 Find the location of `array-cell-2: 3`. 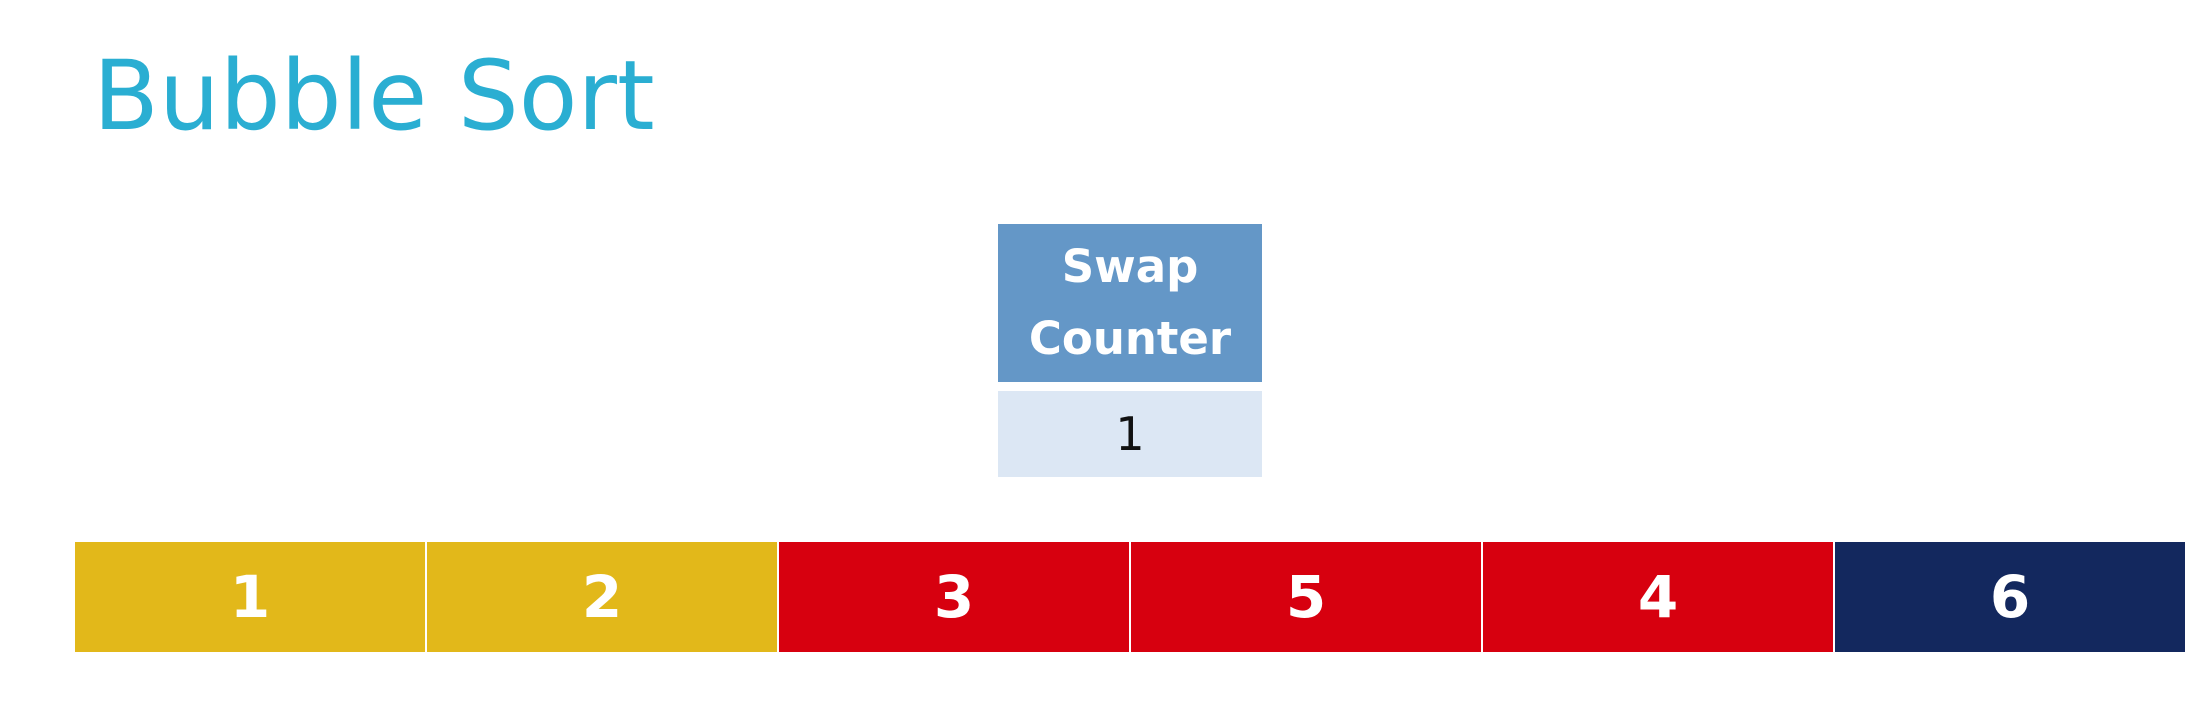

array-cell-2: 3 is located at coordinates (954, 597).